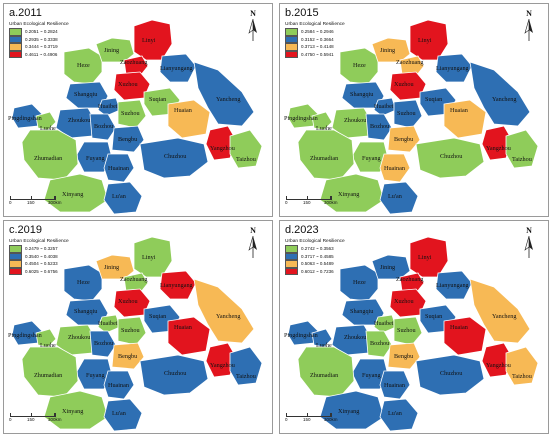 The width and height of the screenshot is (550, 436). I want to click on city-label: Bengbu, so click(127, 356).